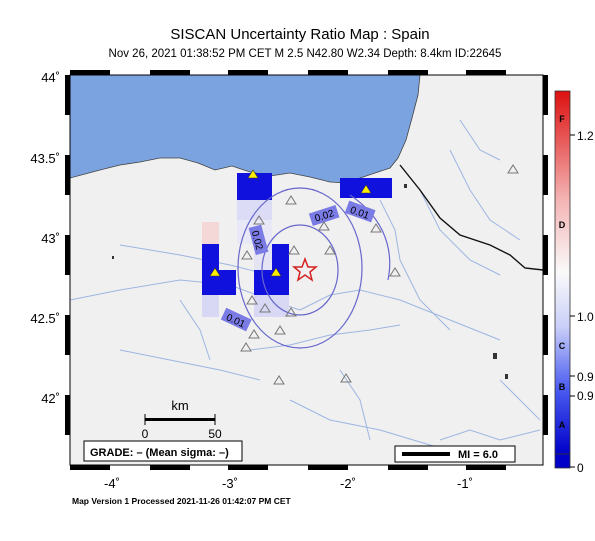  I want to click on mi-text: MI = 6.0, so click(478, 455).